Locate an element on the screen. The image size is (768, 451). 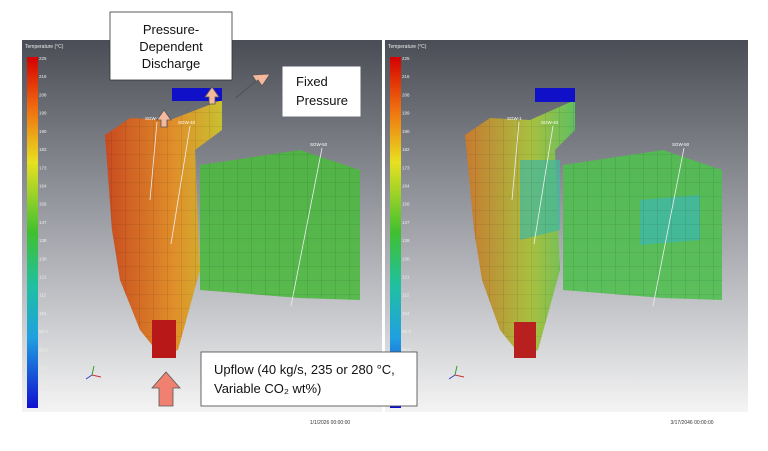
fixed-box is located at coordinates (321, 91).